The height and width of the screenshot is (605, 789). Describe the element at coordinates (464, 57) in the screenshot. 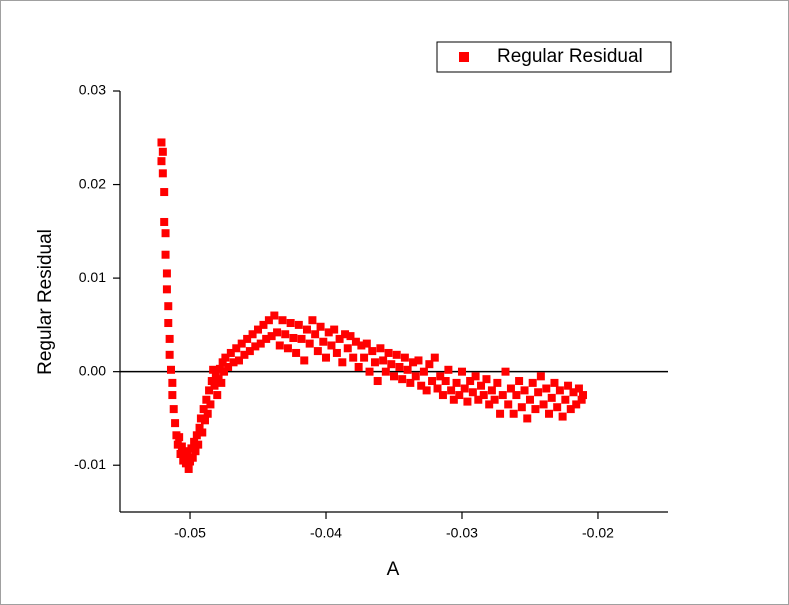

I see `legend-marker` at that location.